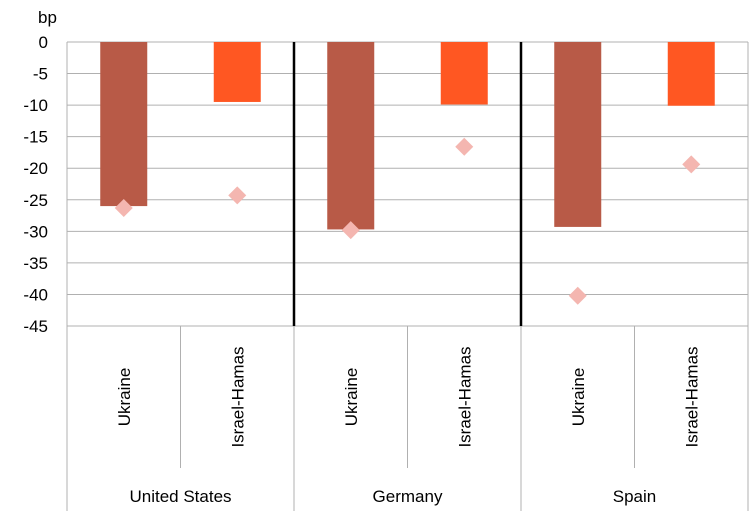 The height and width of the screenshot is (511, 749). Describe the element at coordinates (35, 326) in the screenshot. I see `y-tick-label: -45` at that location.